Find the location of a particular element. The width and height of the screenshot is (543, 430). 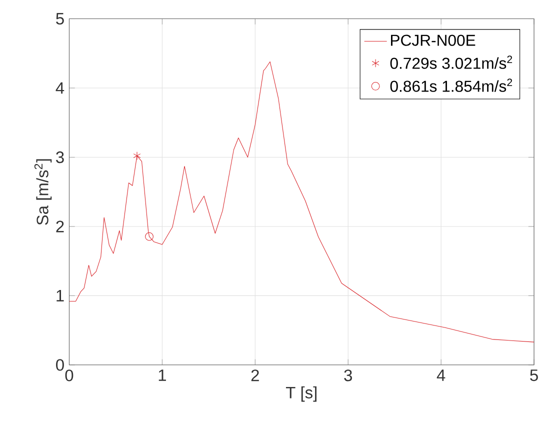

legend-label: 0.729s 3.021m/s$^{2}$ is located at coordinates (451, 62).